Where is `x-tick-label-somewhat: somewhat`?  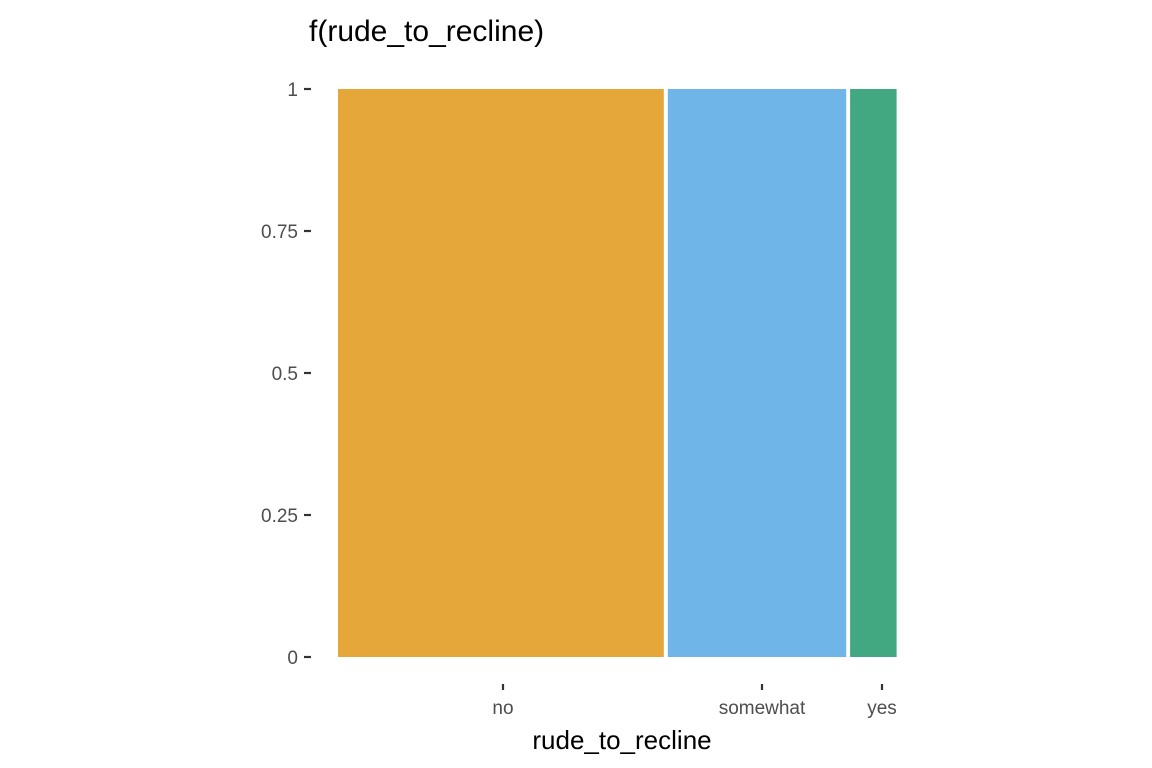
x-tick-label-somewhat: somewhat is located at coordinates (762, 708).